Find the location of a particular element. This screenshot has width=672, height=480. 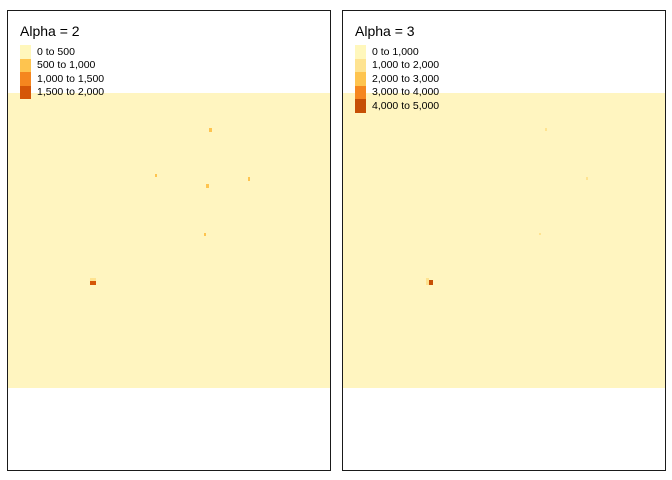

legend-title: Alpha = 3 is located at coordinates (385, 31).